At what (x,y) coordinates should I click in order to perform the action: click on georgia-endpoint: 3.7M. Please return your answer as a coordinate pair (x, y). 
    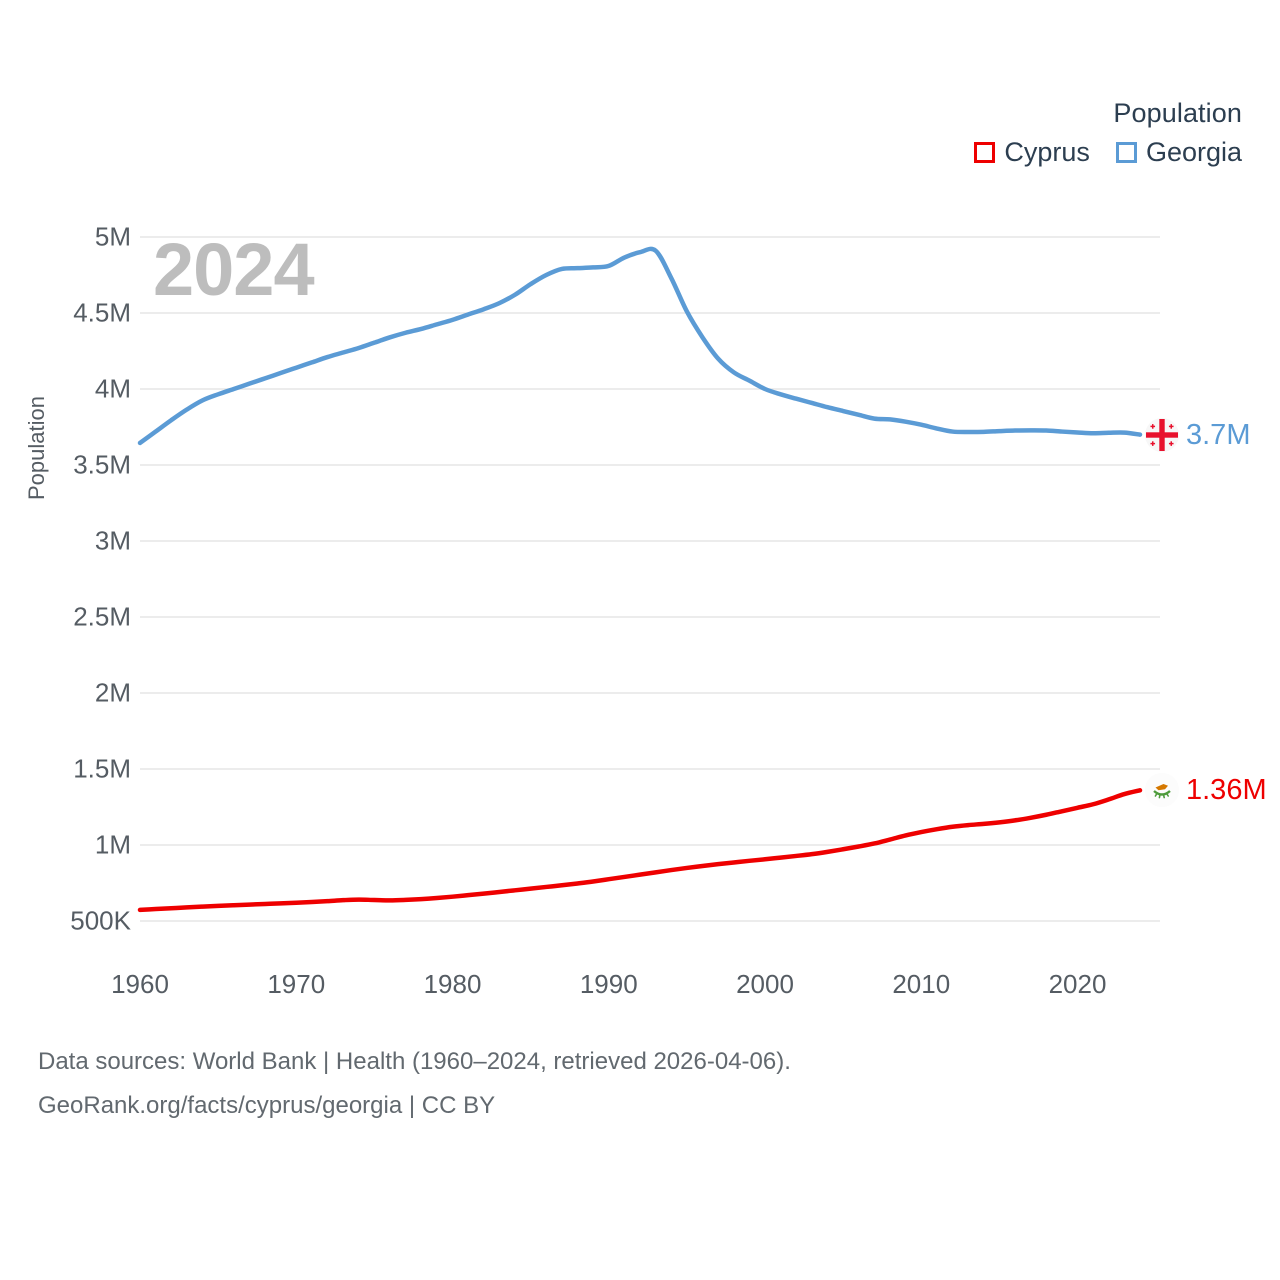
    Looking at the image, I should click on (1198, 434).